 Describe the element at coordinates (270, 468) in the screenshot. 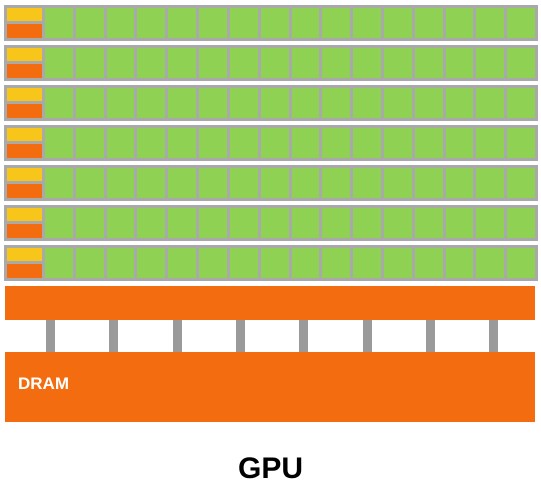

I see `gpu-title: GPU` at that location.